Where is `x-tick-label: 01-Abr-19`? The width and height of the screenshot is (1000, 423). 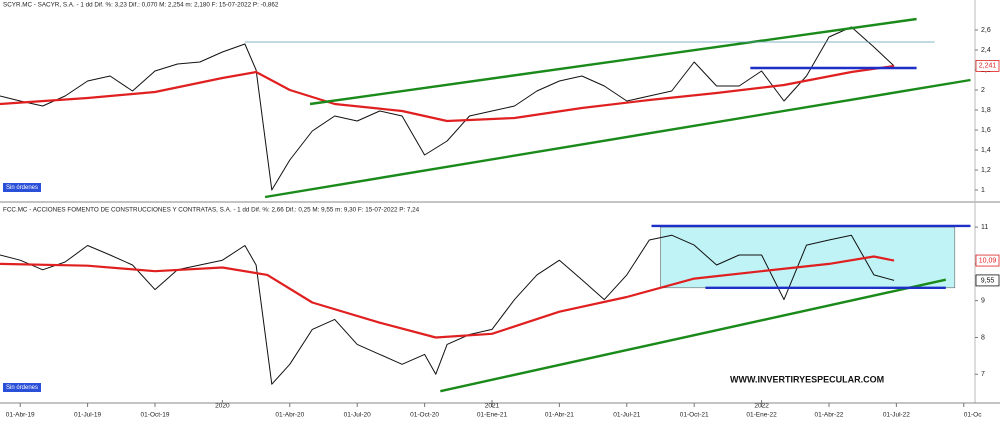
x-tick-label: 01-Abr-19 is located at coordinates (20, 415).